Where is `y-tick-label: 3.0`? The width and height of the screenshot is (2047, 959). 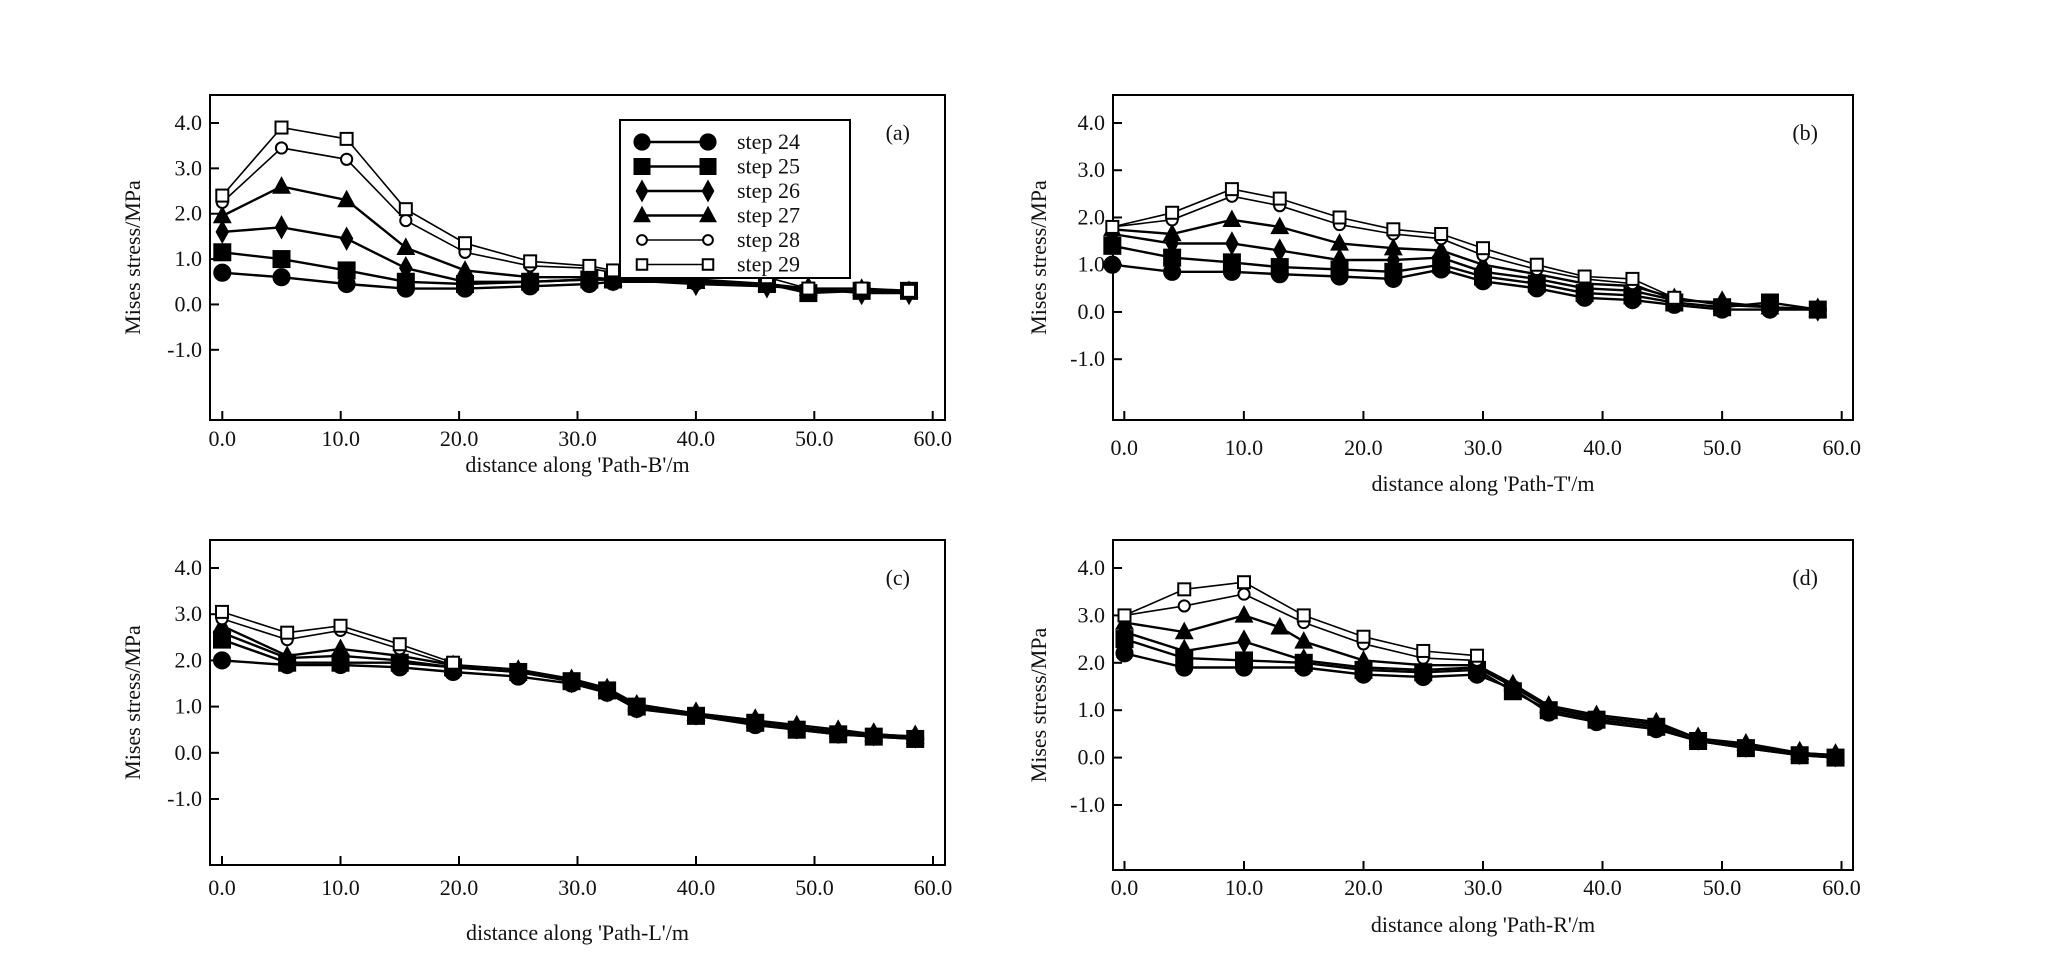
y-tick-label: 3.0 is located at coordinates (1092, 614).